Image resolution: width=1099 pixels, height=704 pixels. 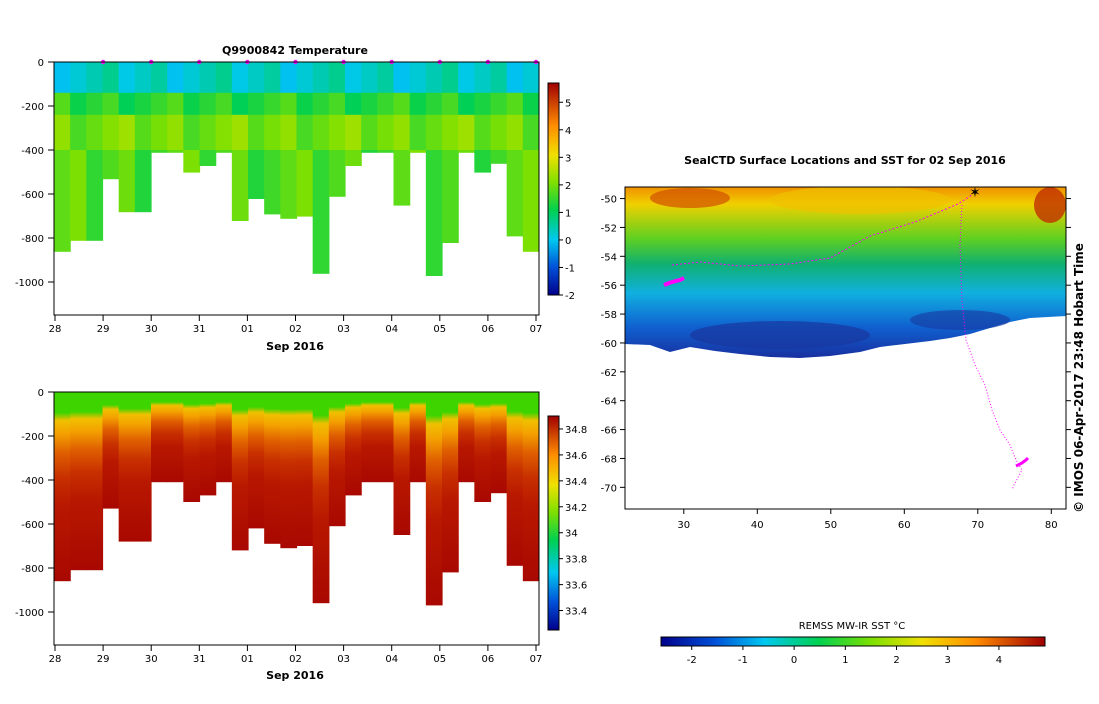 What do you see at coordinates (568, 131) in the screenshot?
I see `colorbar-tick-label: 4` at bounding box center [568, 131].